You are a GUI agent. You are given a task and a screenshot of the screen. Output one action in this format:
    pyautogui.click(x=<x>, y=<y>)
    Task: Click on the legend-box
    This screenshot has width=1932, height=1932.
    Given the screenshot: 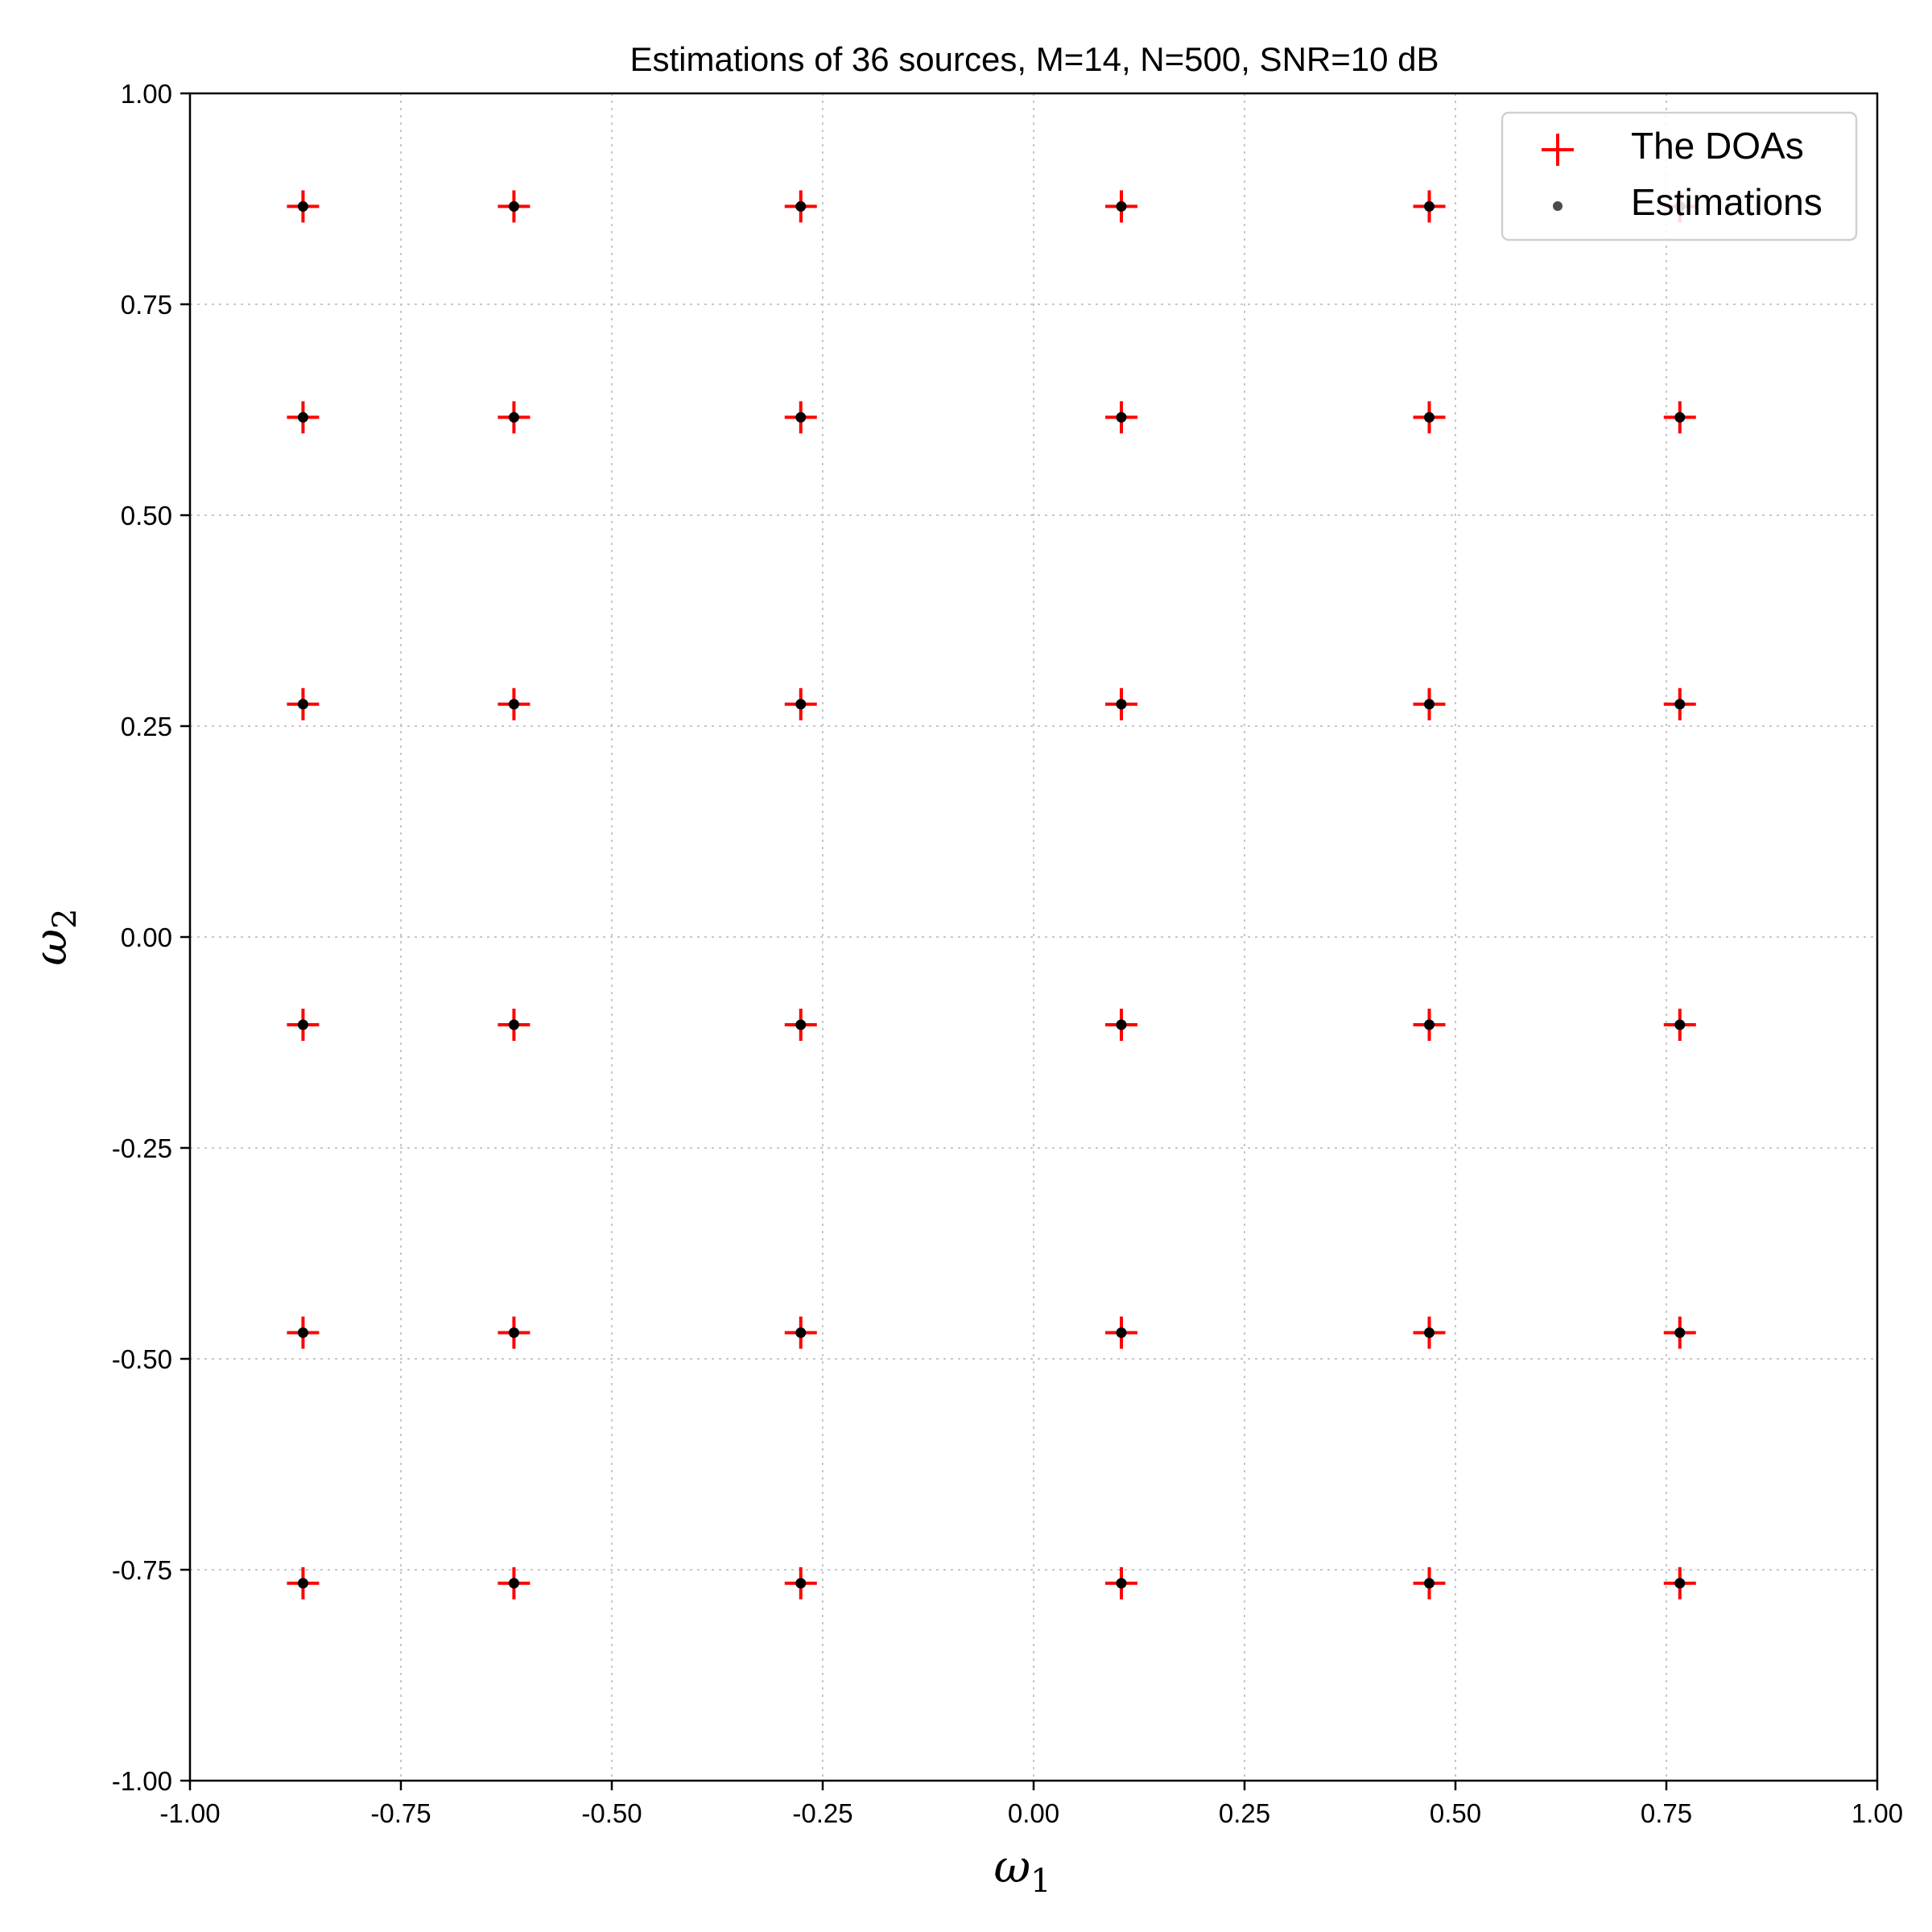 What is the action you would take?
    pyautogui.click(x=1680, y=176)
    